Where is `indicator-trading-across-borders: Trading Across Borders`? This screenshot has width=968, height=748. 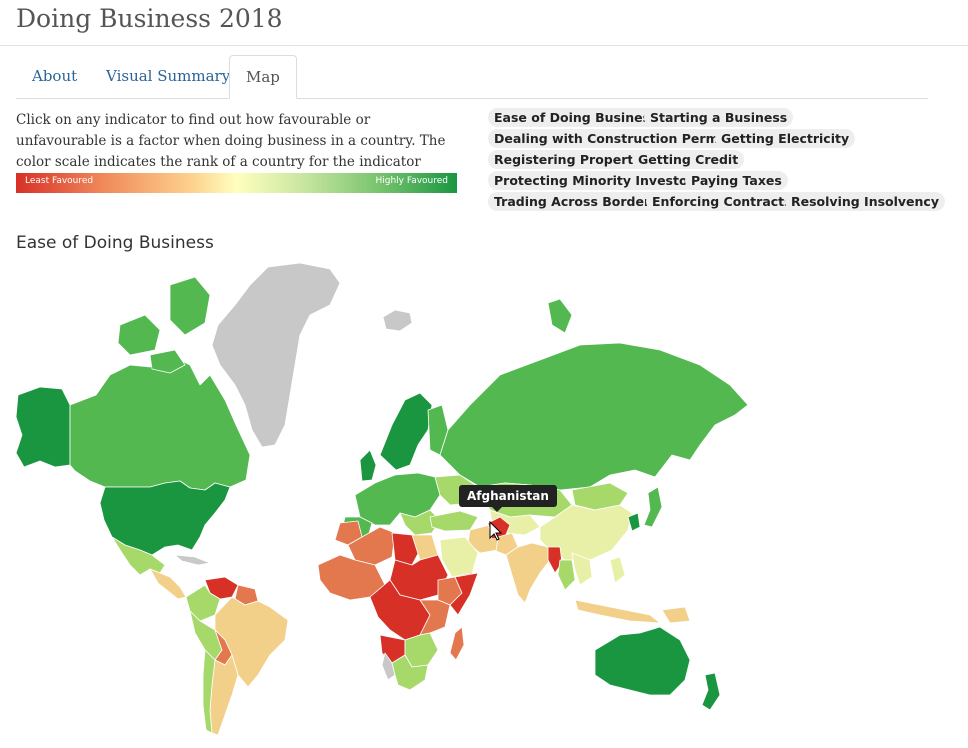
indicator-trading-across-borders: Trading Across Borders is located at coordinates (576, 201).